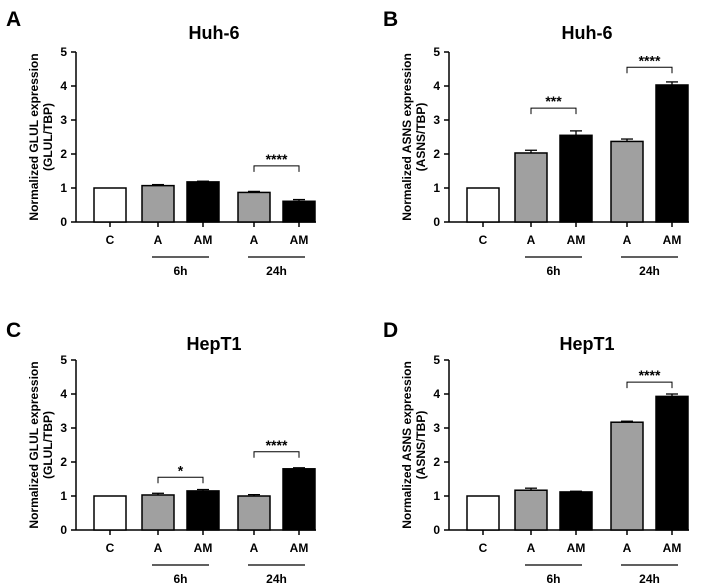 The width and height of the screenshot is (716, 584). What do you see at coordinates (390, 19) in the screenshot?
I see `panel-letter: B` at bounding box center [390, 19].